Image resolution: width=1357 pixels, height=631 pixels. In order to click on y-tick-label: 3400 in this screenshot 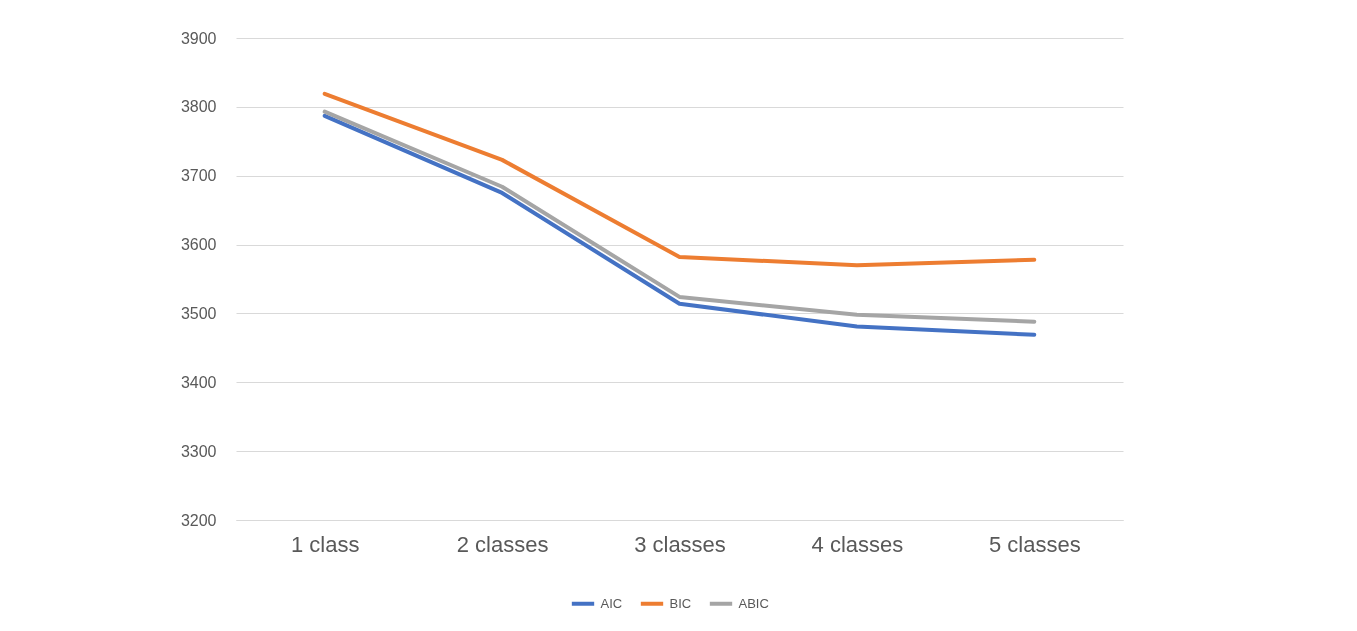, I will do `click(198, 382)`.